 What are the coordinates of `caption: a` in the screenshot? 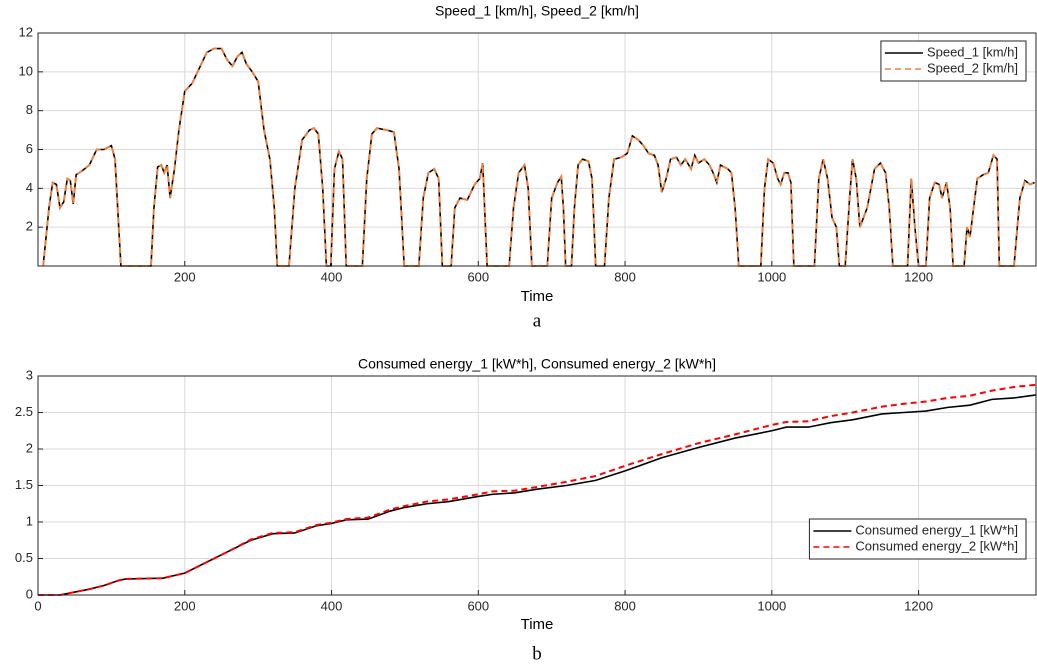 It's located at (537, 320).